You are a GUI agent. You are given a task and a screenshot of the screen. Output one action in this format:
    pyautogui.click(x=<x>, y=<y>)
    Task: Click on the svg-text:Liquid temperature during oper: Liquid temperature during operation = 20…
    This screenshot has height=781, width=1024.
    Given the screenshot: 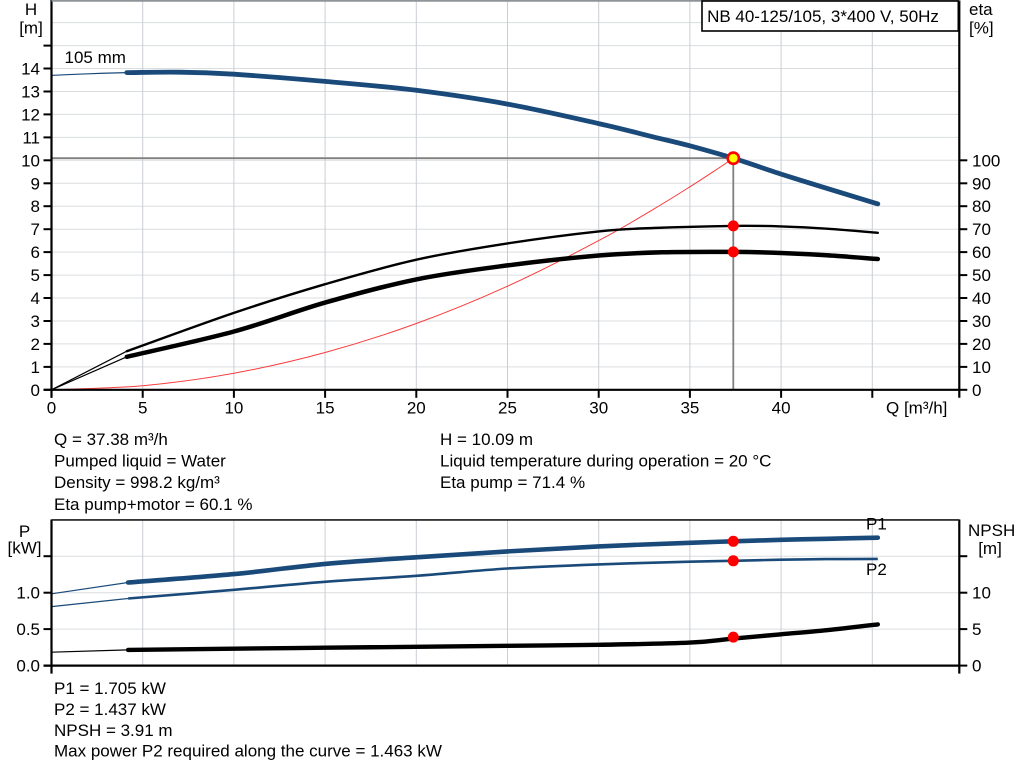 What is the action you would take?
    pyautogui.click(x=605, y=461)
    